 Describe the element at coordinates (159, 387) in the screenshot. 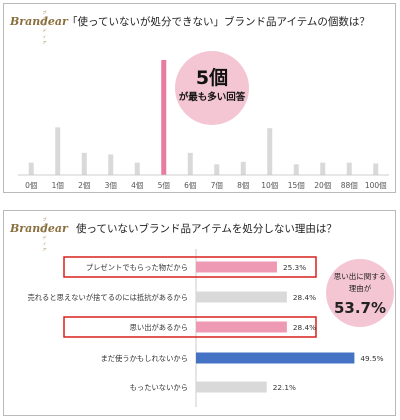

I see `category-label: もったいないから` at that location.